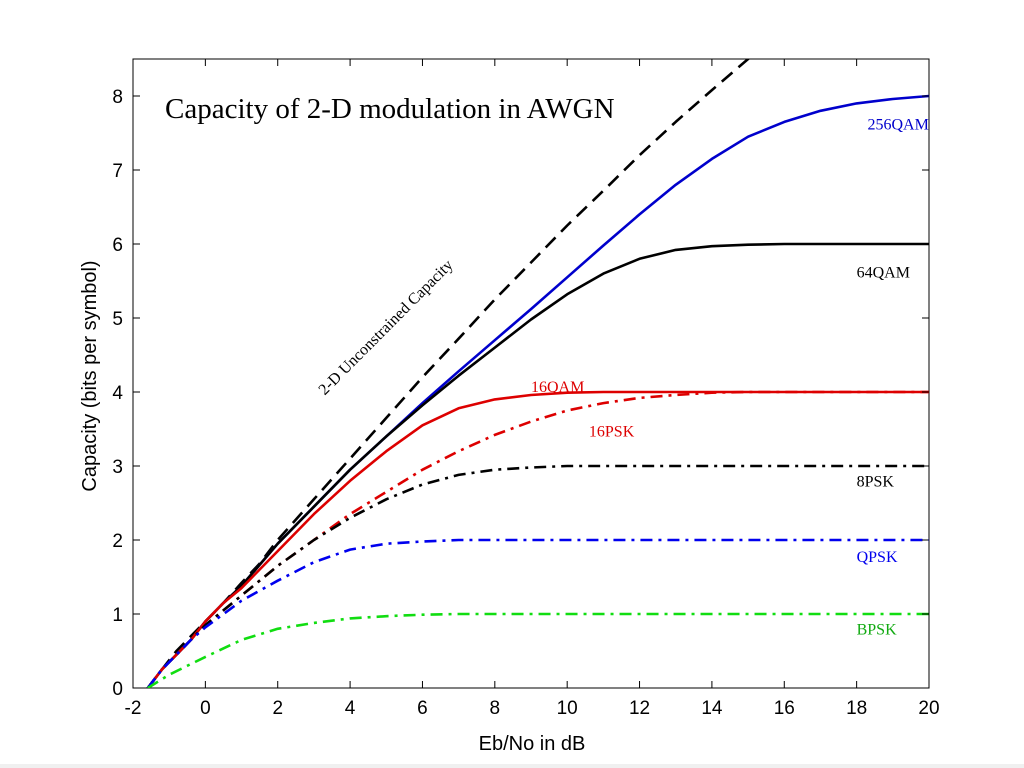  I want to click on y-tick-label: 4, so click(117, 393).